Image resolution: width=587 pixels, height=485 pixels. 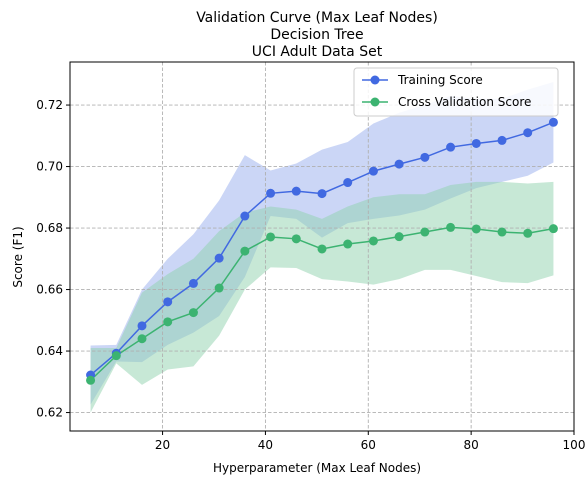 I want to click on y-tick-label: 0.72, so click(x=49, y=105).